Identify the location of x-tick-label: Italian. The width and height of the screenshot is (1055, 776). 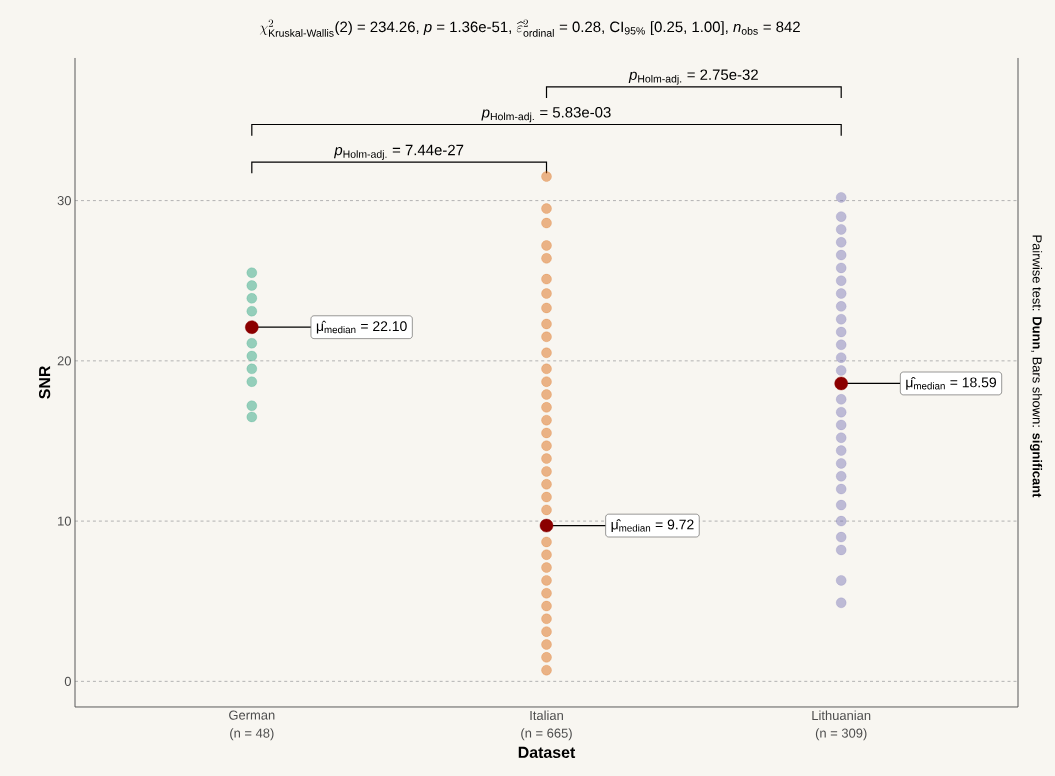
(546, 715).